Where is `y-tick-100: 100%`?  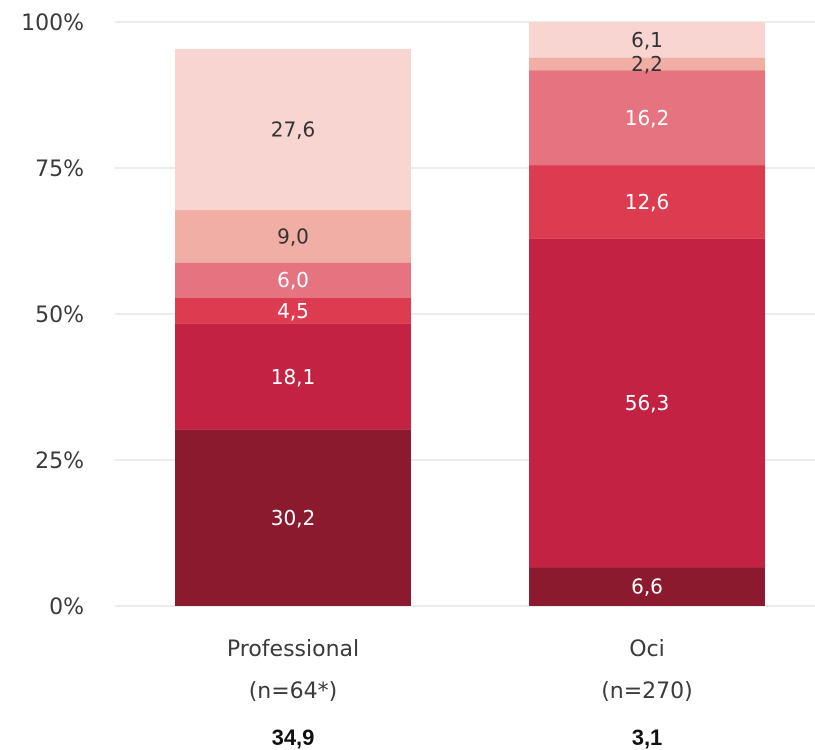
y-tick-100: 100% is located at coordinates (52, 23).